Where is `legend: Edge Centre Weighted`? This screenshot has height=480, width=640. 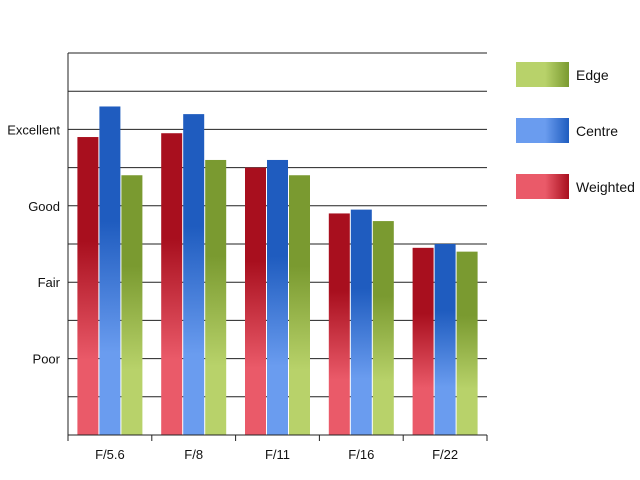 legend: Edge Centre Weighted is located at coordinates (575, 130).